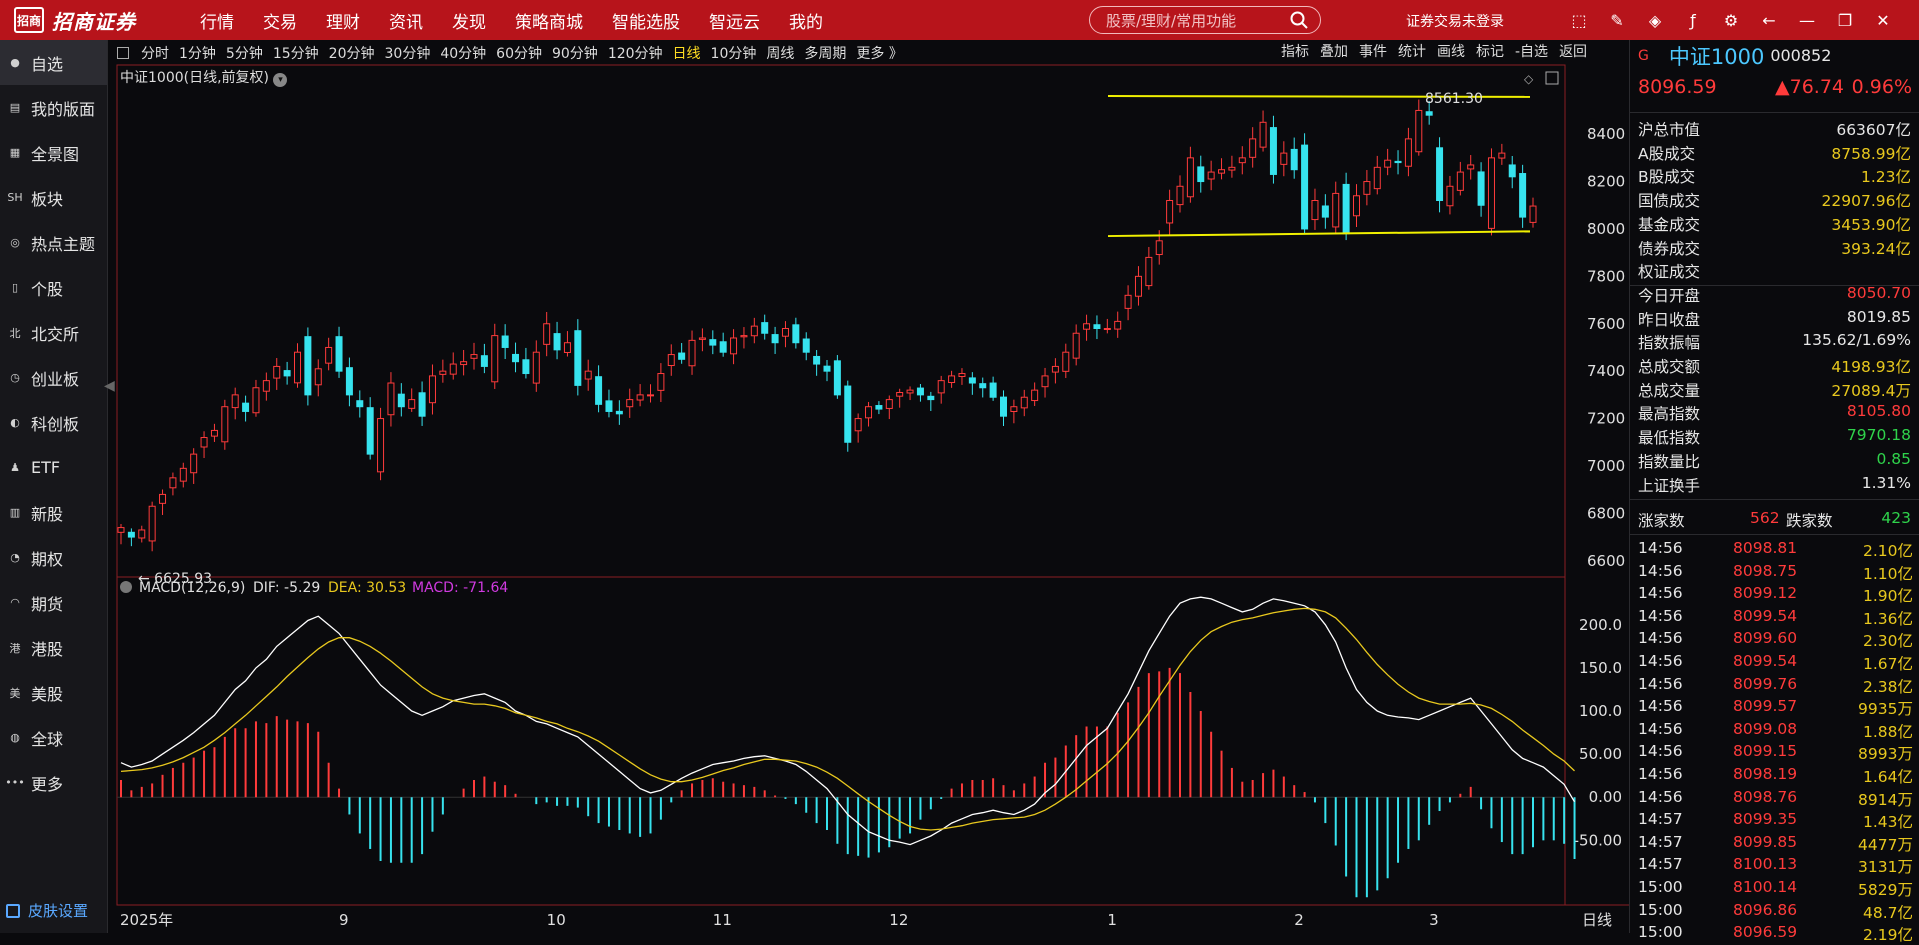  I want to click on chart-title-dropdown-icon: ▾, so click(280, 80).